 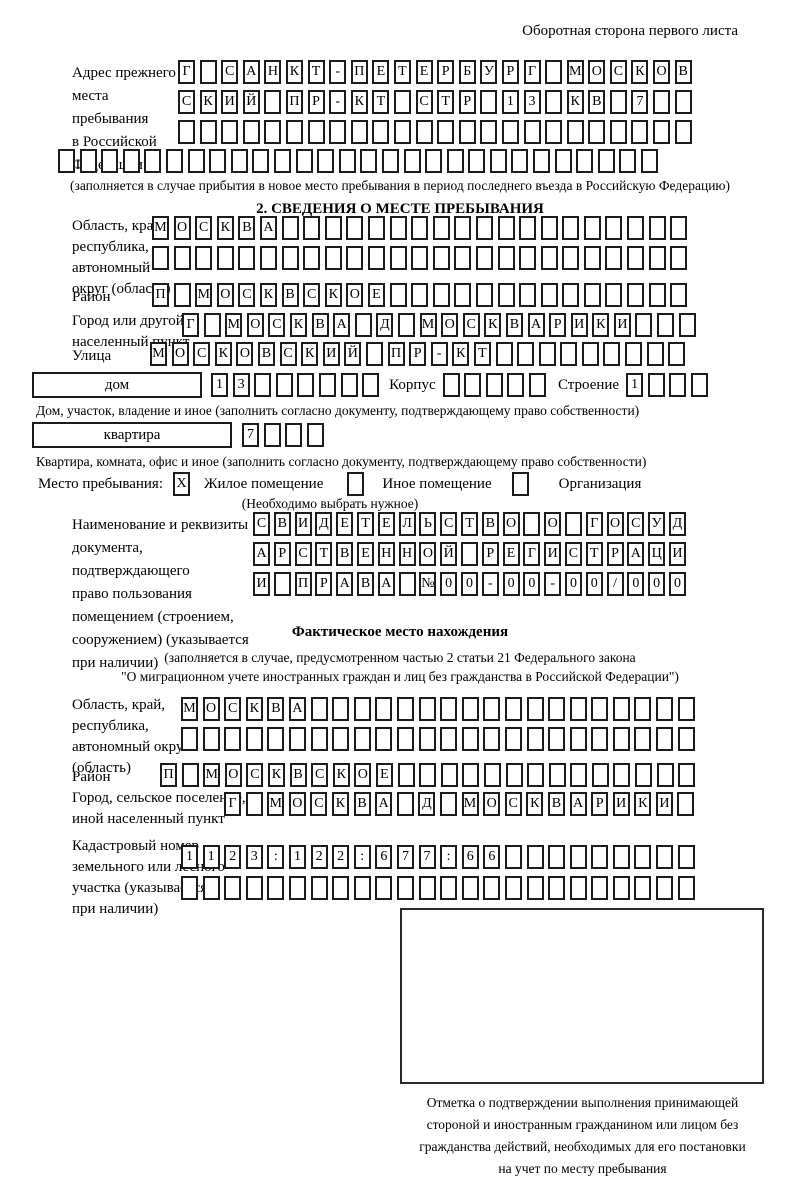 What do you see at coordinates (297, 857) in the screenshot?
I see `char-cell: 1` at bounding box center [297, 857].